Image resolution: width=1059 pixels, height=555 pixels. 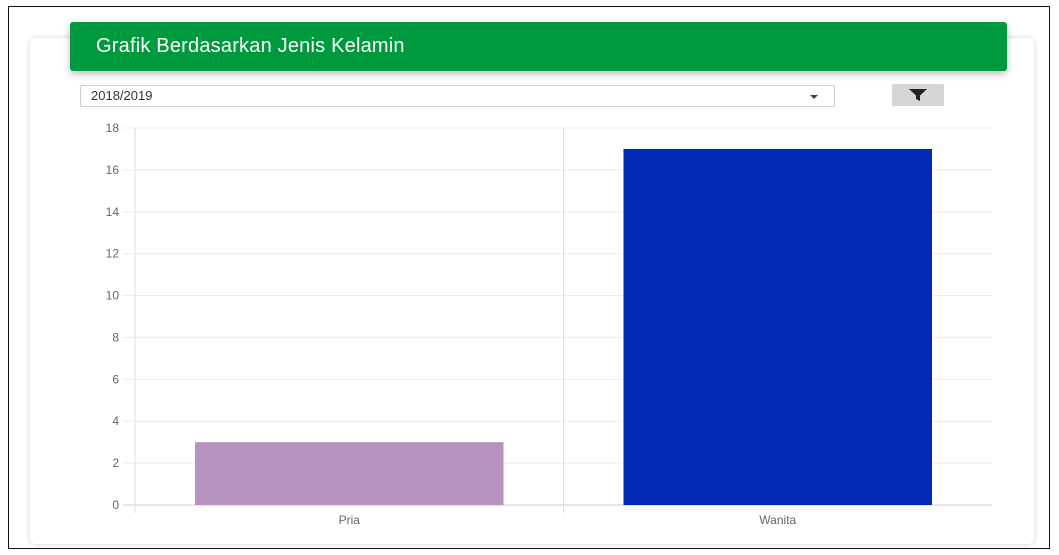 I want to click on y-tick-label: 2, so click(x=115, y=463).